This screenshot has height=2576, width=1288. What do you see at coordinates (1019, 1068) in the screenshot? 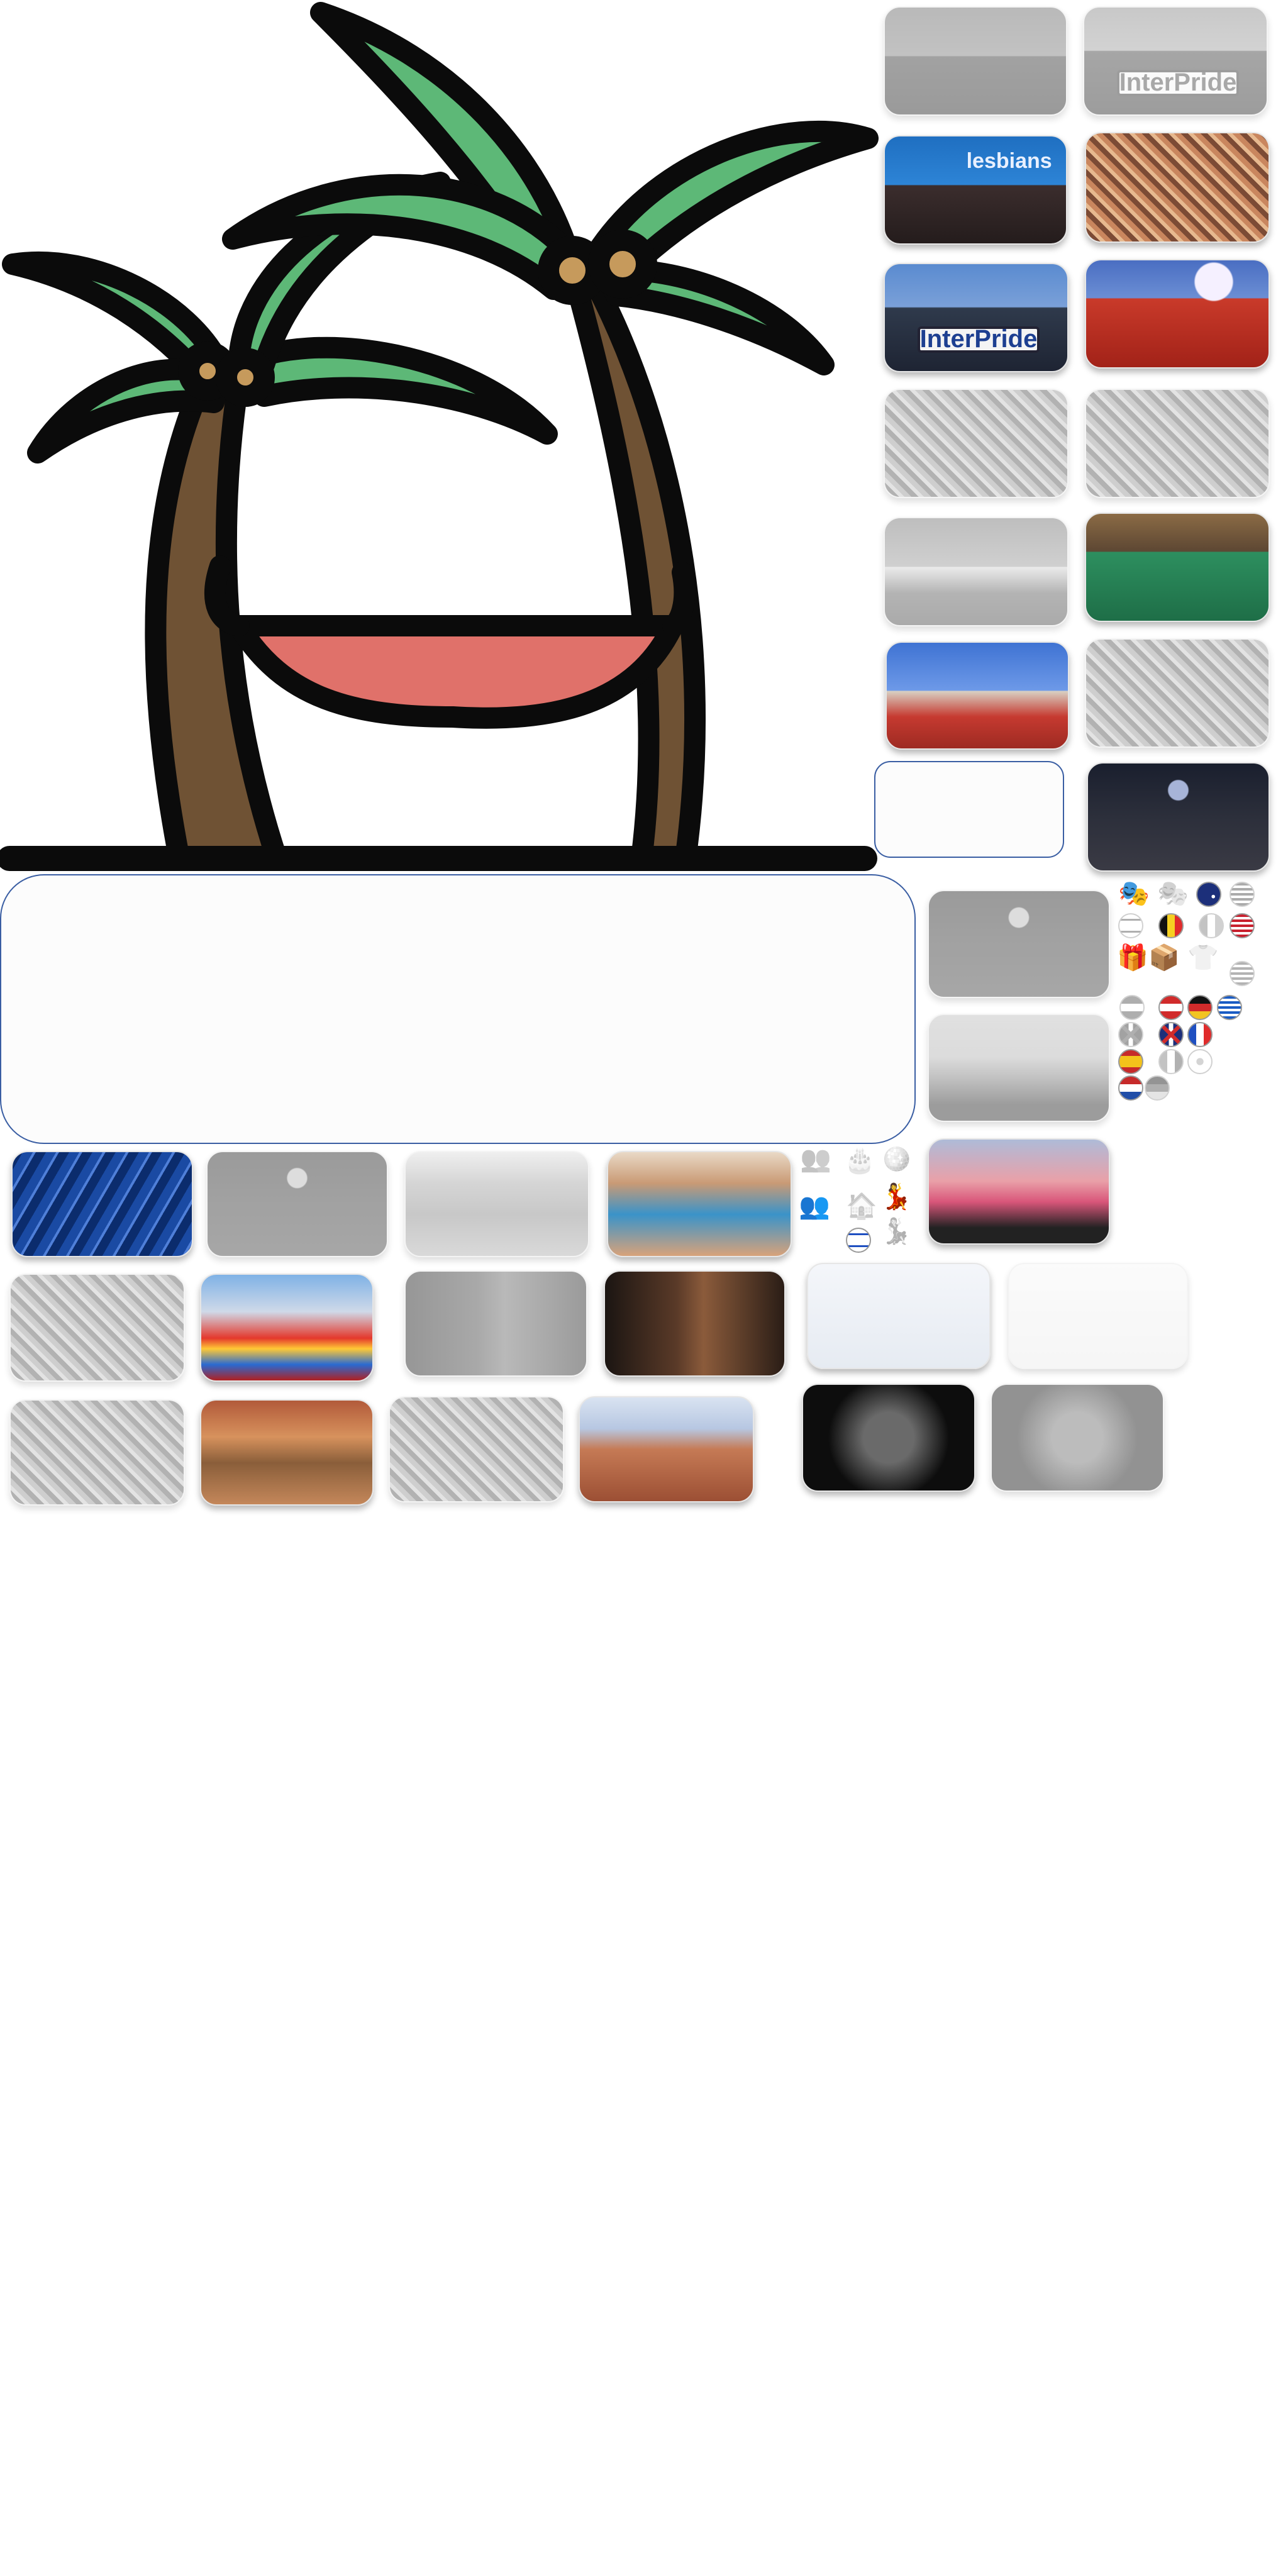
I see `photo-tile-dj-gray` at bounding box center [1019, 1068].